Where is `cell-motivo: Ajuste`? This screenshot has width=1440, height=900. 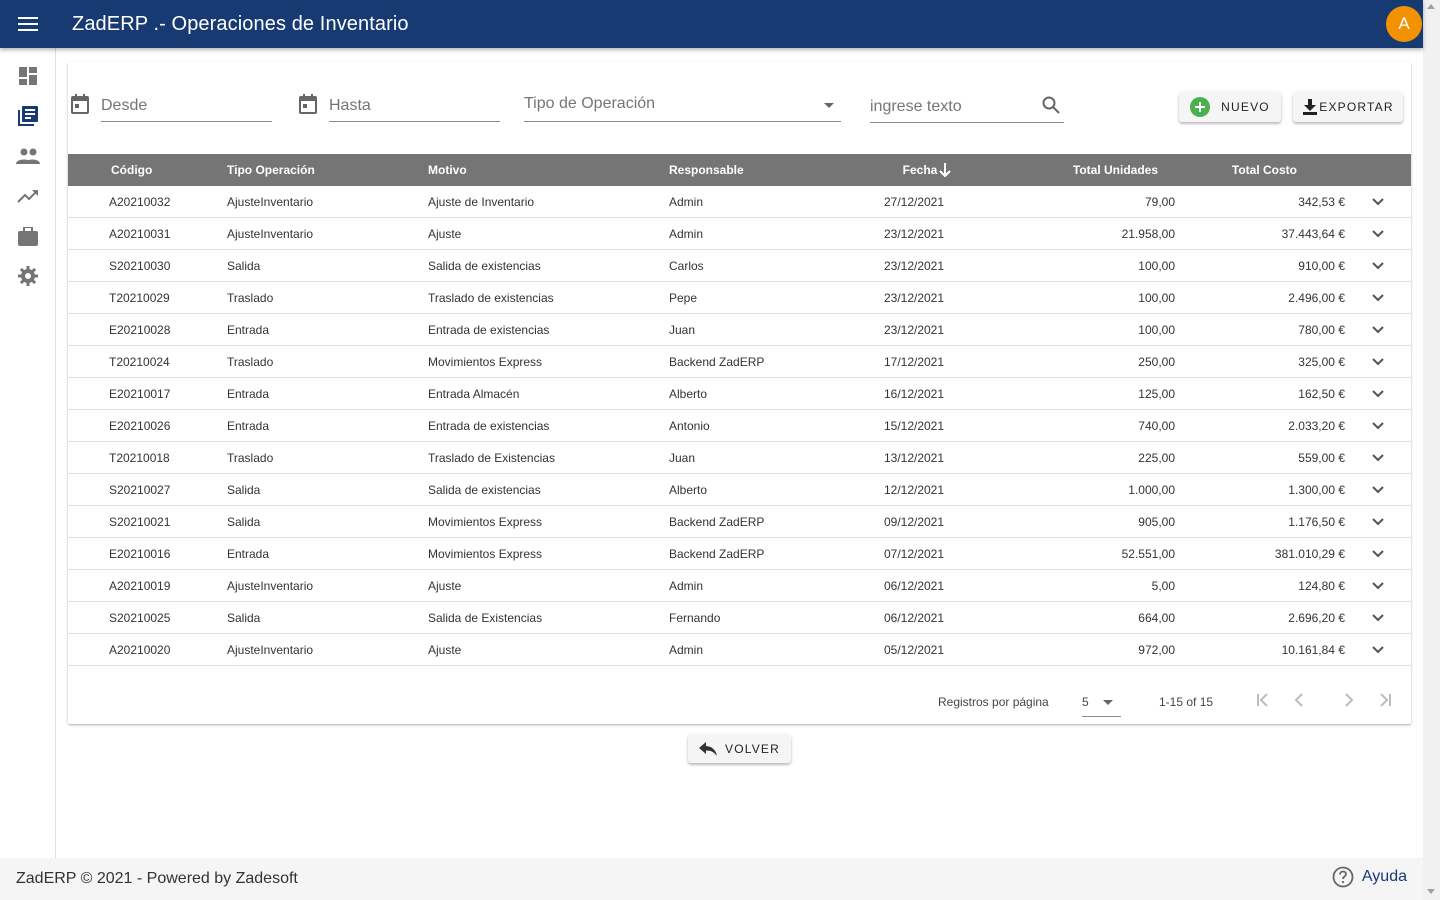
cell-motivo: Ajuste is located at coordinates (445, 233).